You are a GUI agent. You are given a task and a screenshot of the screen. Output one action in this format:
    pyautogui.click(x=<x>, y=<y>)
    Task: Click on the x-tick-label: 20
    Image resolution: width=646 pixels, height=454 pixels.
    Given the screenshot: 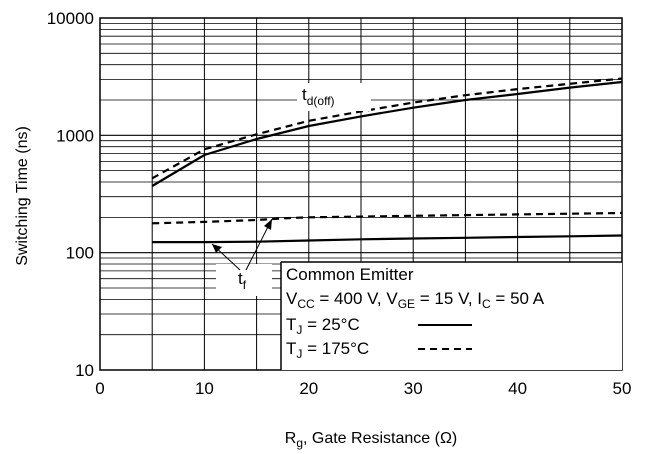 What is the action you would take?
    pyautogui.click(x=308, y=388)
    